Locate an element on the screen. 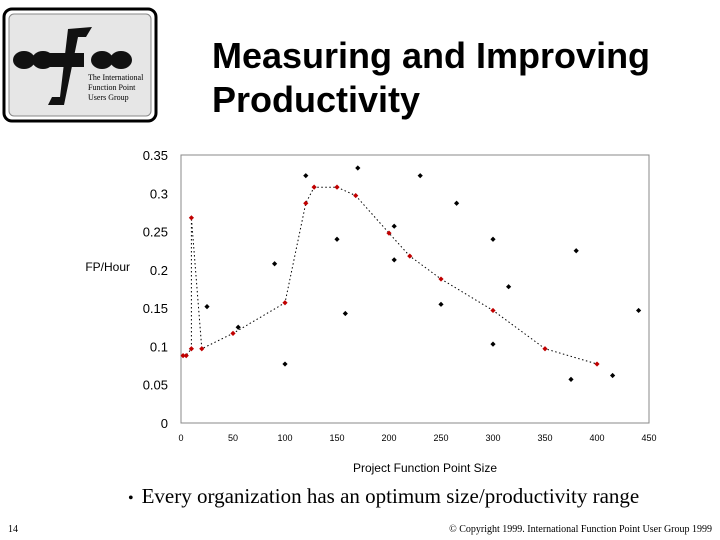 Image resolution: width=720 pixels, height=540 pixels. svg-text: Function Point is located at coordinates (112, 87).